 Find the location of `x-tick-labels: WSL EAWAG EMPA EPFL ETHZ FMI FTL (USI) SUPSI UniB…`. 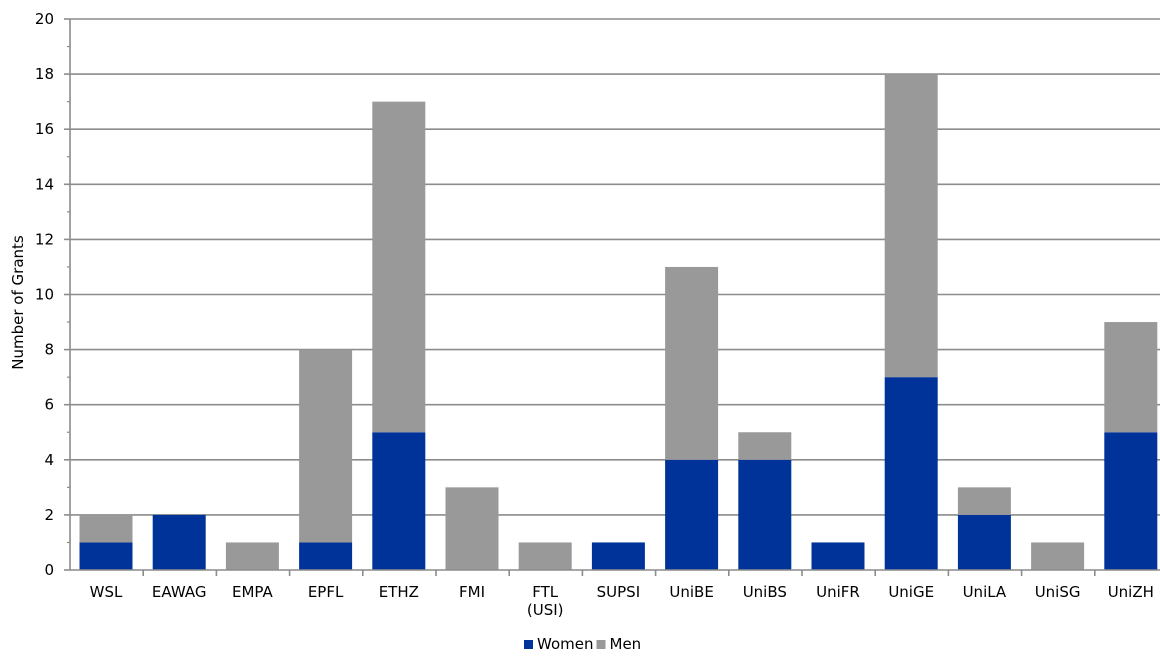

x-tick-labels: WSL EAWAG EMPA EPFL ETHZ FMI FTL (USI) SUPSI UniB… is located at coordinates (622, 601).